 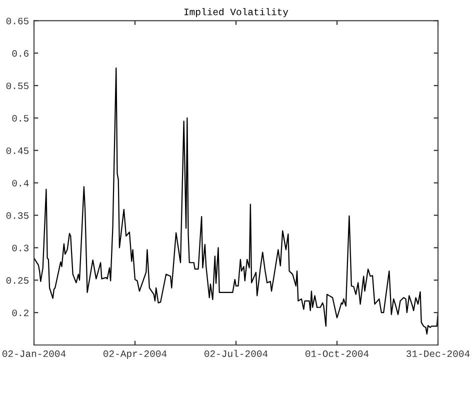 I want to click on x-tick-label: 02-Jul-2004, so click(x=236, y=353).